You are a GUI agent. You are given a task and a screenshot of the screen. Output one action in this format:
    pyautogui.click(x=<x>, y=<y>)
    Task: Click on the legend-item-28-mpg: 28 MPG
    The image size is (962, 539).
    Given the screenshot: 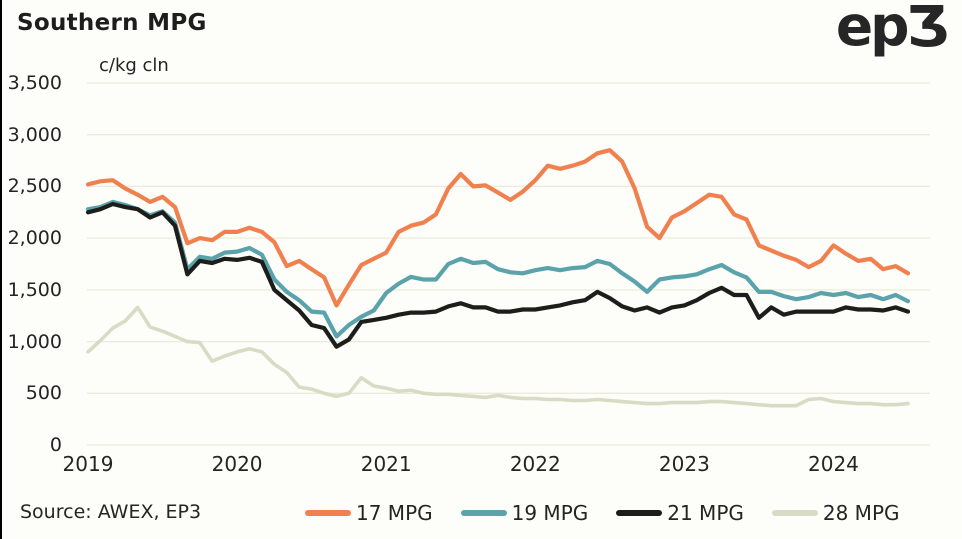 What is the action you would take?
    pyautogui.click(x=835, y=513)
    